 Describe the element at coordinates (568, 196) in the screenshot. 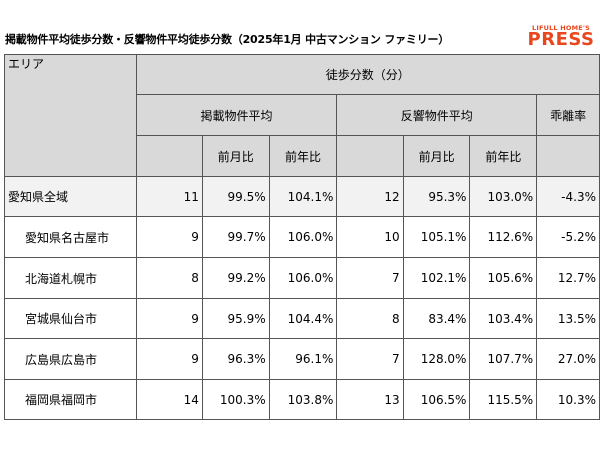

I see `divergence-rate: -4.3%` at that location.